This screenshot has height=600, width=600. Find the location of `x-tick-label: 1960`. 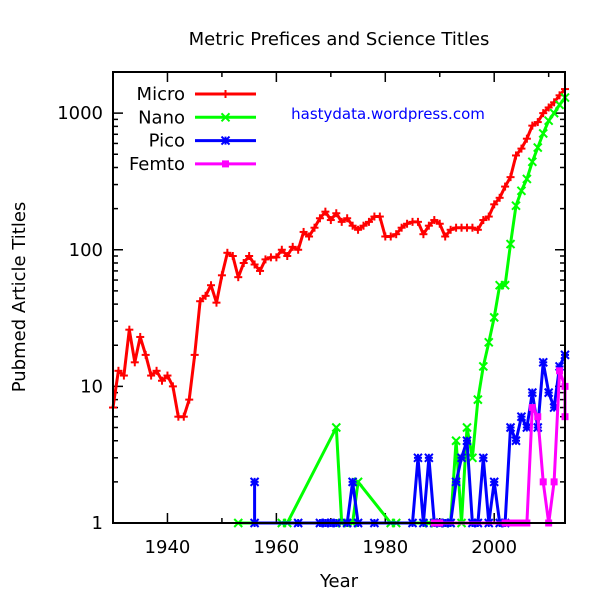

x-tick-label: 1960 is located at coordinates (276, 547).